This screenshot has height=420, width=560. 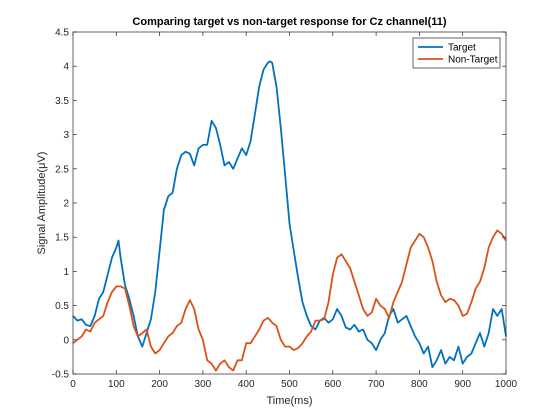 I want to click on legend-label: Non-Target, so click(x=473, y=60).